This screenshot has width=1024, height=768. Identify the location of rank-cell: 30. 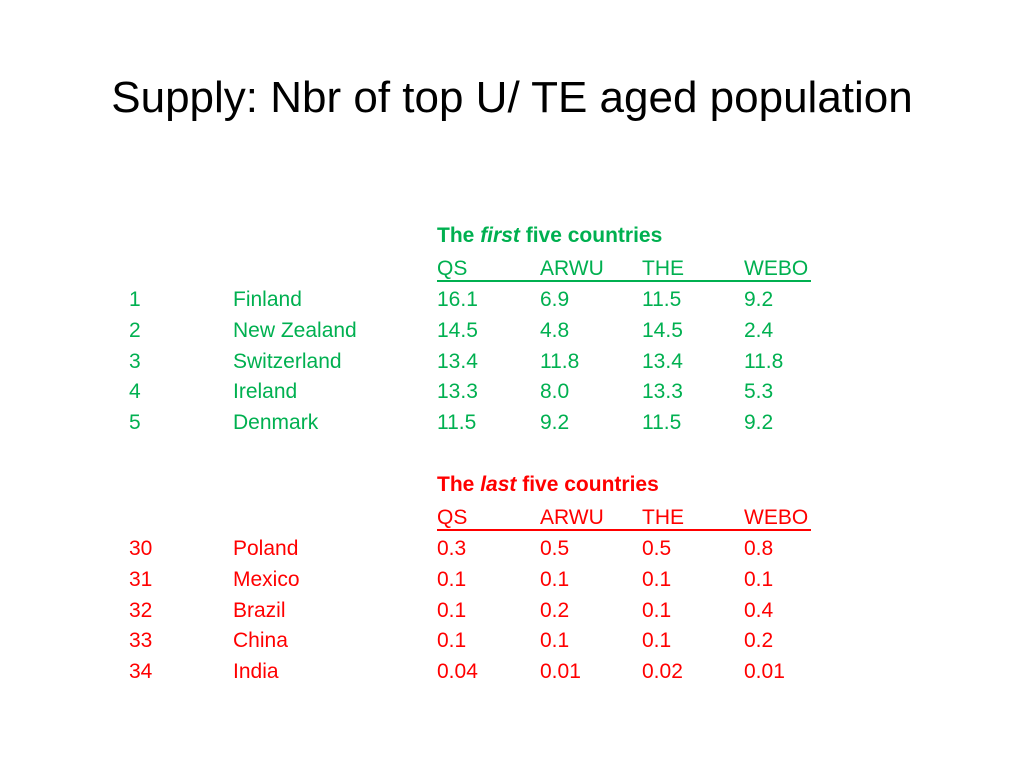
(141, 548).